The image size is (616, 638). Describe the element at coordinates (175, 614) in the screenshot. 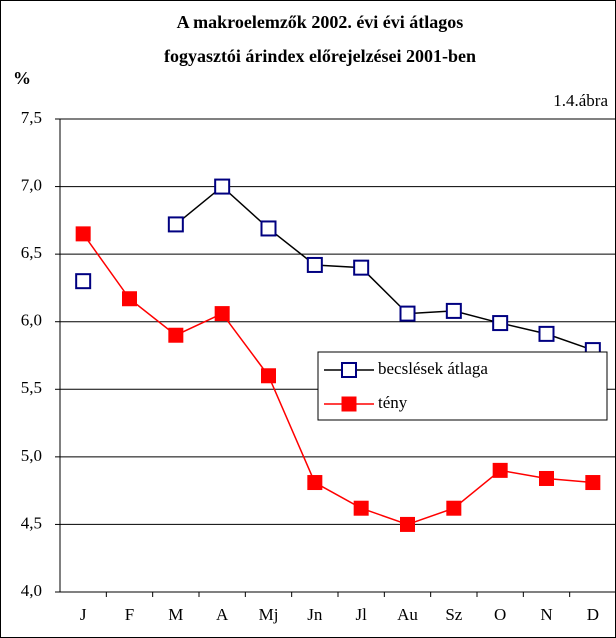

I see `x-tick-label: M` at that location.